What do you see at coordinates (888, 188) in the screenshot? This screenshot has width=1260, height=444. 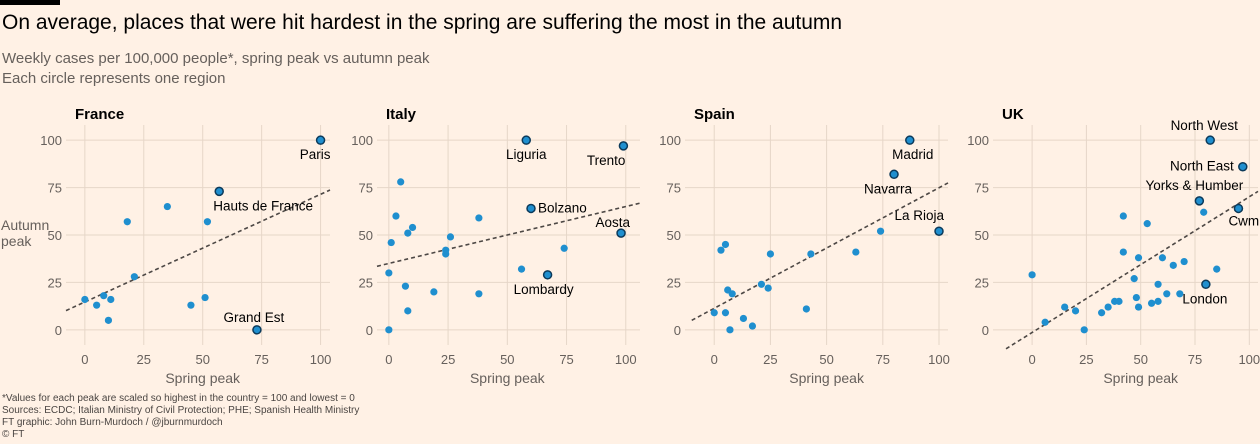 I see `point-label: Navarra` at bounding box center [888, 188].